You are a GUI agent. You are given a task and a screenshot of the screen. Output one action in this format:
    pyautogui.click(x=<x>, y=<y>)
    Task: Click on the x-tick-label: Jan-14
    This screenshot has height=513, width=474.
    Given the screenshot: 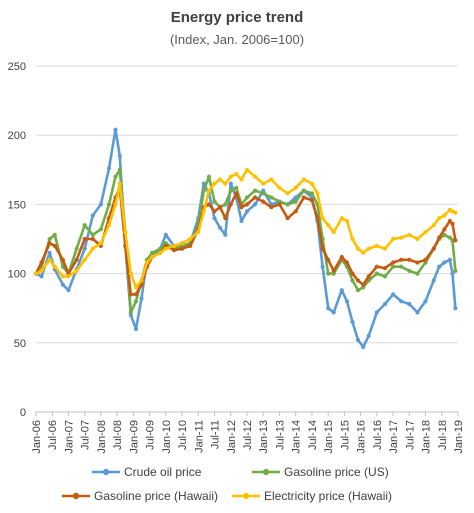 What is the action you would take?
    pyautogui.click(x=297, y=437)
    